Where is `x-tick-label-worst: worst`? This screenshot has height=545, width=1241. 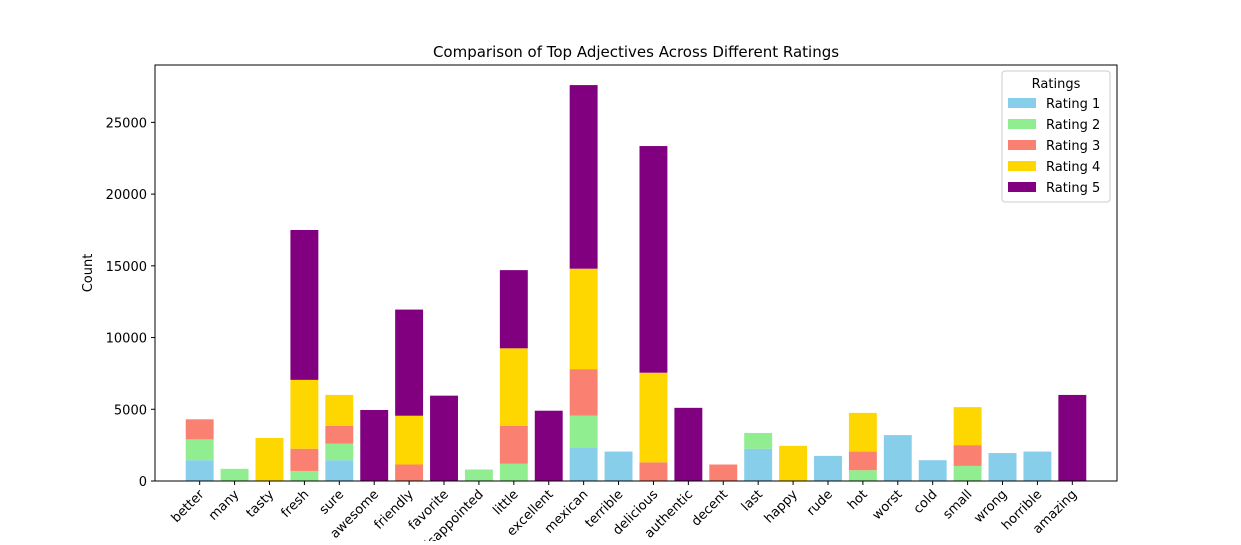 x-tick-label-worst: worst is located at coordinates (888, 505).